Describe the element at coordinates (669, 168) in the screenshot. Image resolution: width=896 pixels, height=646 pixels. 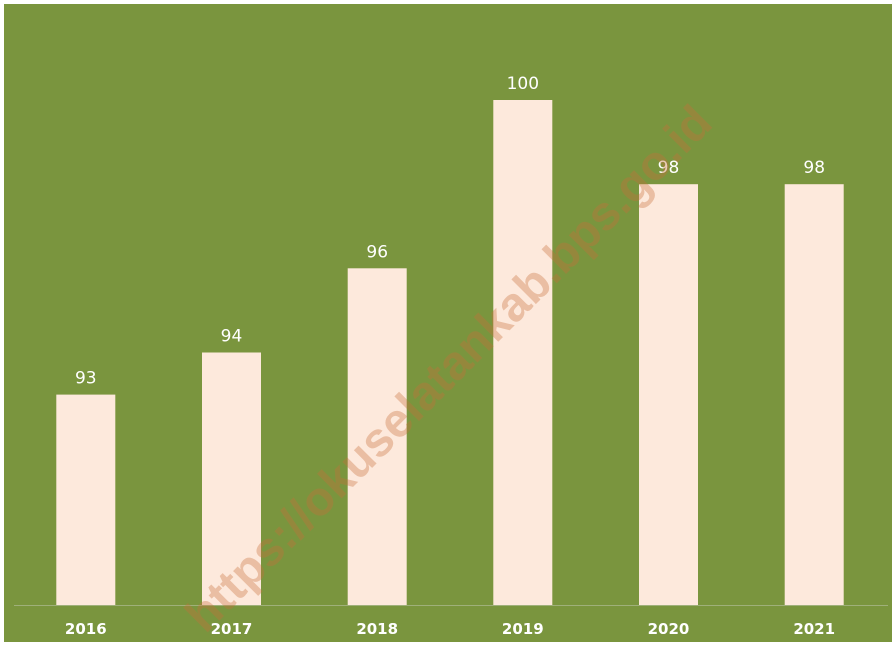
I see `data-label-2020: 98` at that location.